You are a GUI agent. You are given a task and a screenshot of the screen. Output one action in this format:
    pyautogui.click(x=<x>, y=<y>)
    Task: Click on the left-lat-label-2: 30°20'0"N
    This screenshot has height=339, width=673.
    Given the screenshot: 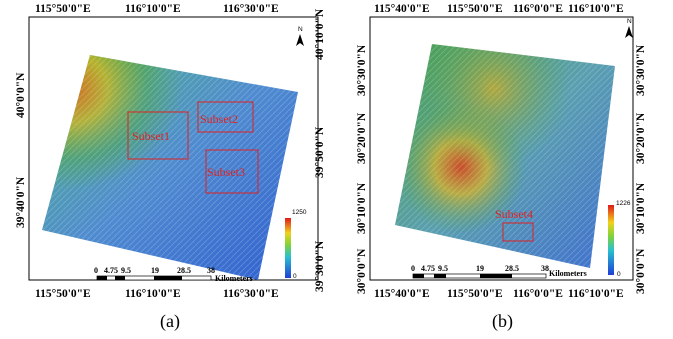 What is the action you would take?
    pyautogui.click(x=362, y=138)
    